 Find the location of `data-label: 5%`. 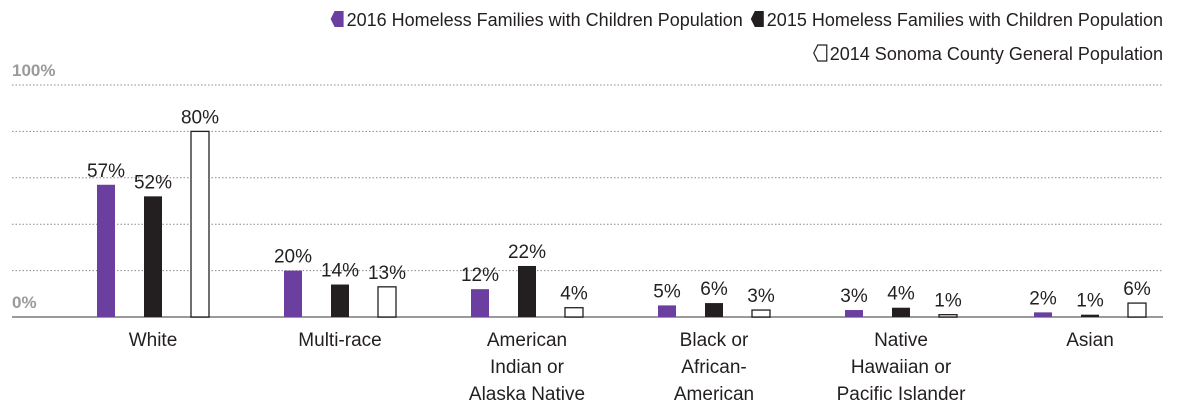

data-label: 5% is located at coordinates (667, 291).